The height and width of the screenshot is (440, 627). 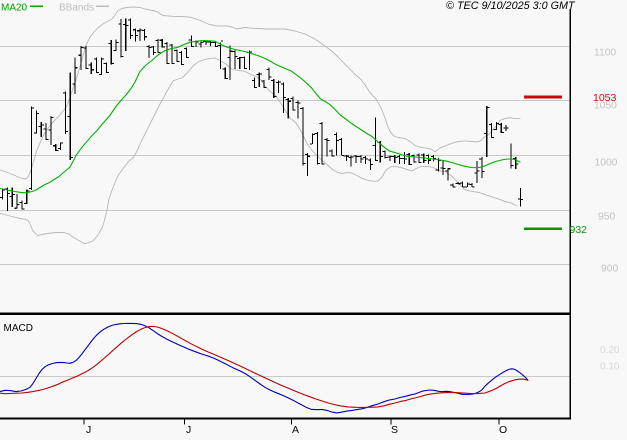 I want to click on svg-text: 1050, so click(x=605, y=106).